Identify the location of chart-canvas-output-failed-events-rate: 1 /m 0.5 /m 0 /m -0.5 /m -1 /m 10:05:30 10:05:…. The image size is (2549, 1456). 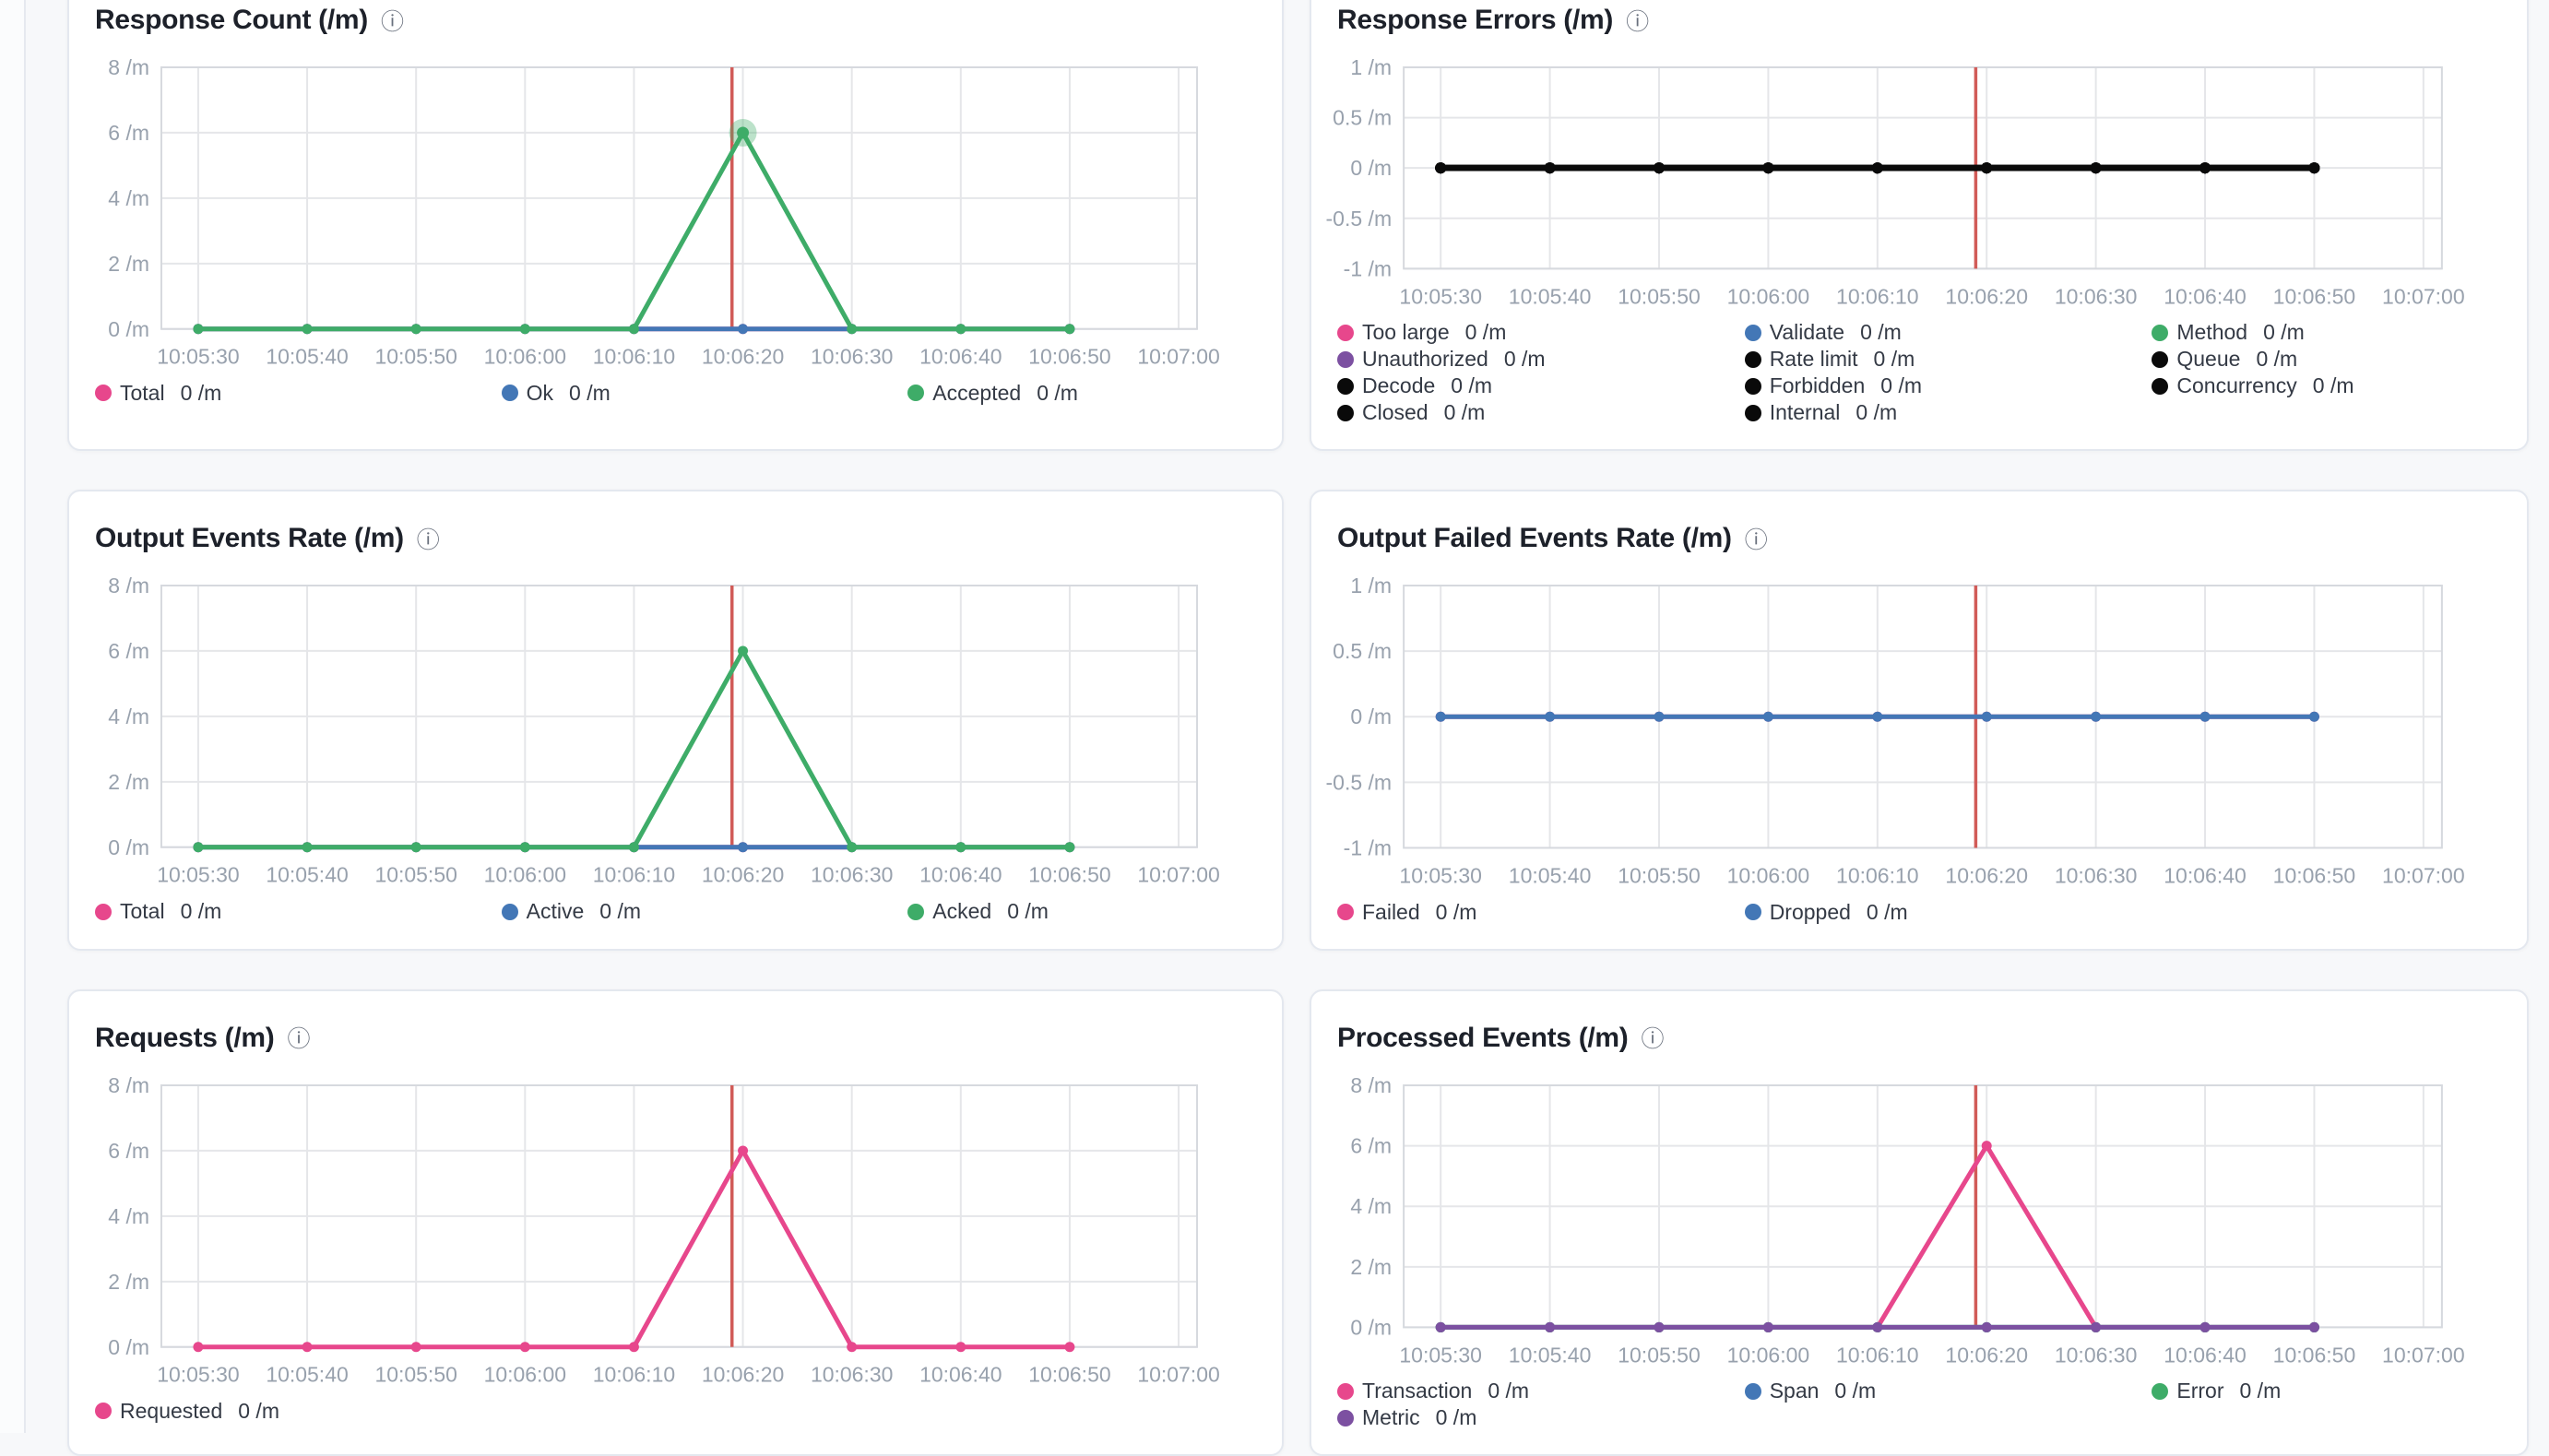
(1913, 733).